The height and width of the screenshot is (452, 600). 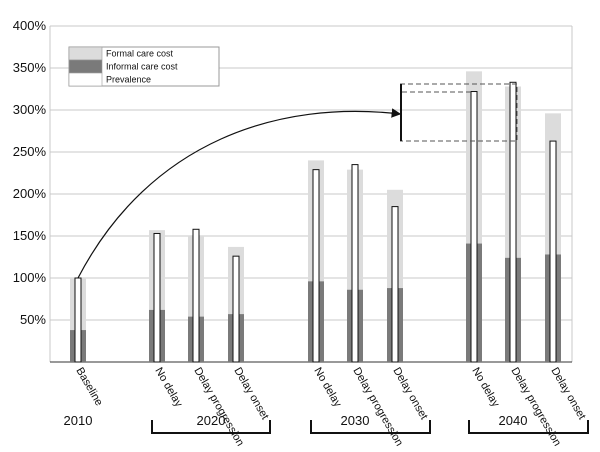 I want to click on y-tick-label: 300%, so click(x=30, y=109).